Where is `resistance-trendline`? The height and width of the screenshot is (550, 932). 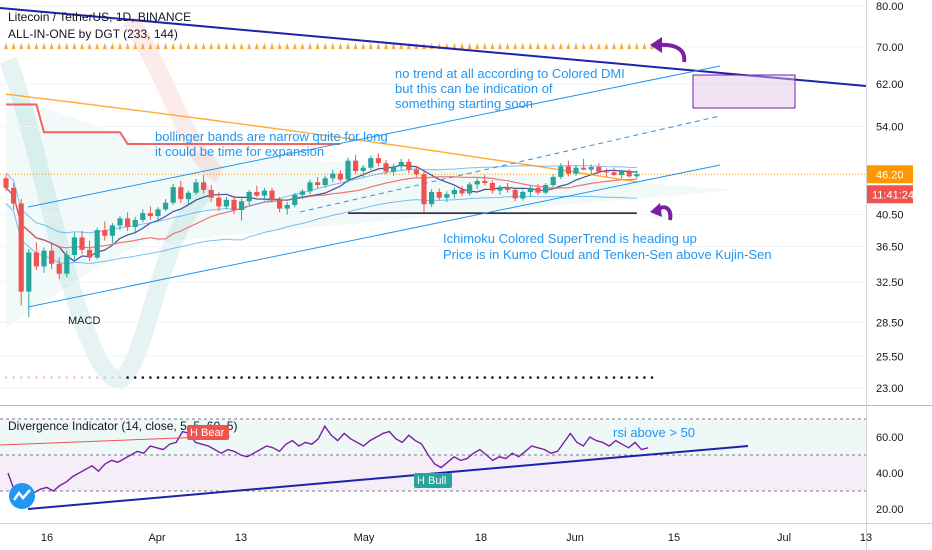
resistance-trendline is located at coordinates (433, 47).